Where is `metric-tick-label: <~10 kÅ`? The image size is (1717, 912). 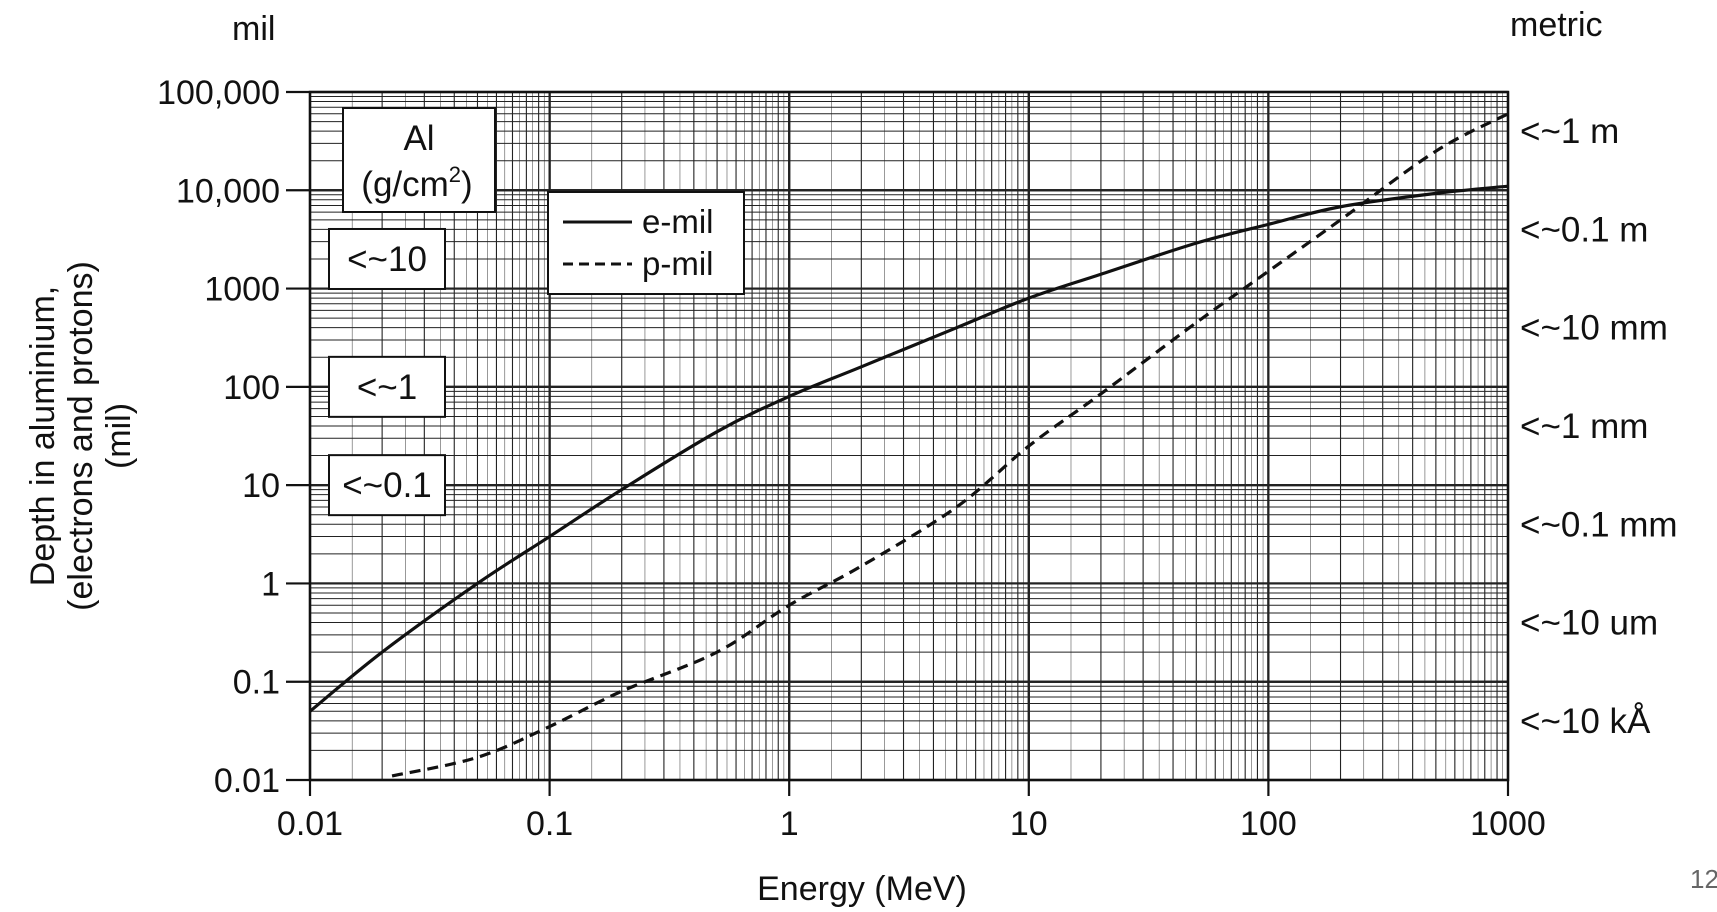 metric-tick-label: <~10 kÅ is located at coordinates (1585, 721).